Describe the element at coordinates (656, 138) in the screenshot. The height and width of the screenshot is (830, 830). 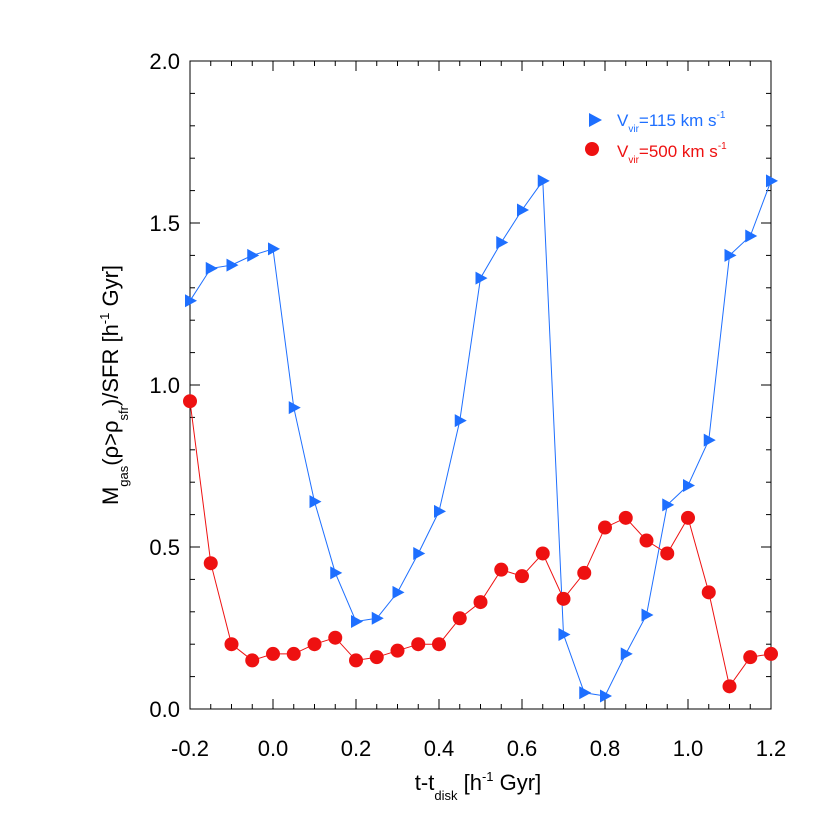
I see `legend: Vvir=115 km s-1 Vvir=500 km s-1` at that location.